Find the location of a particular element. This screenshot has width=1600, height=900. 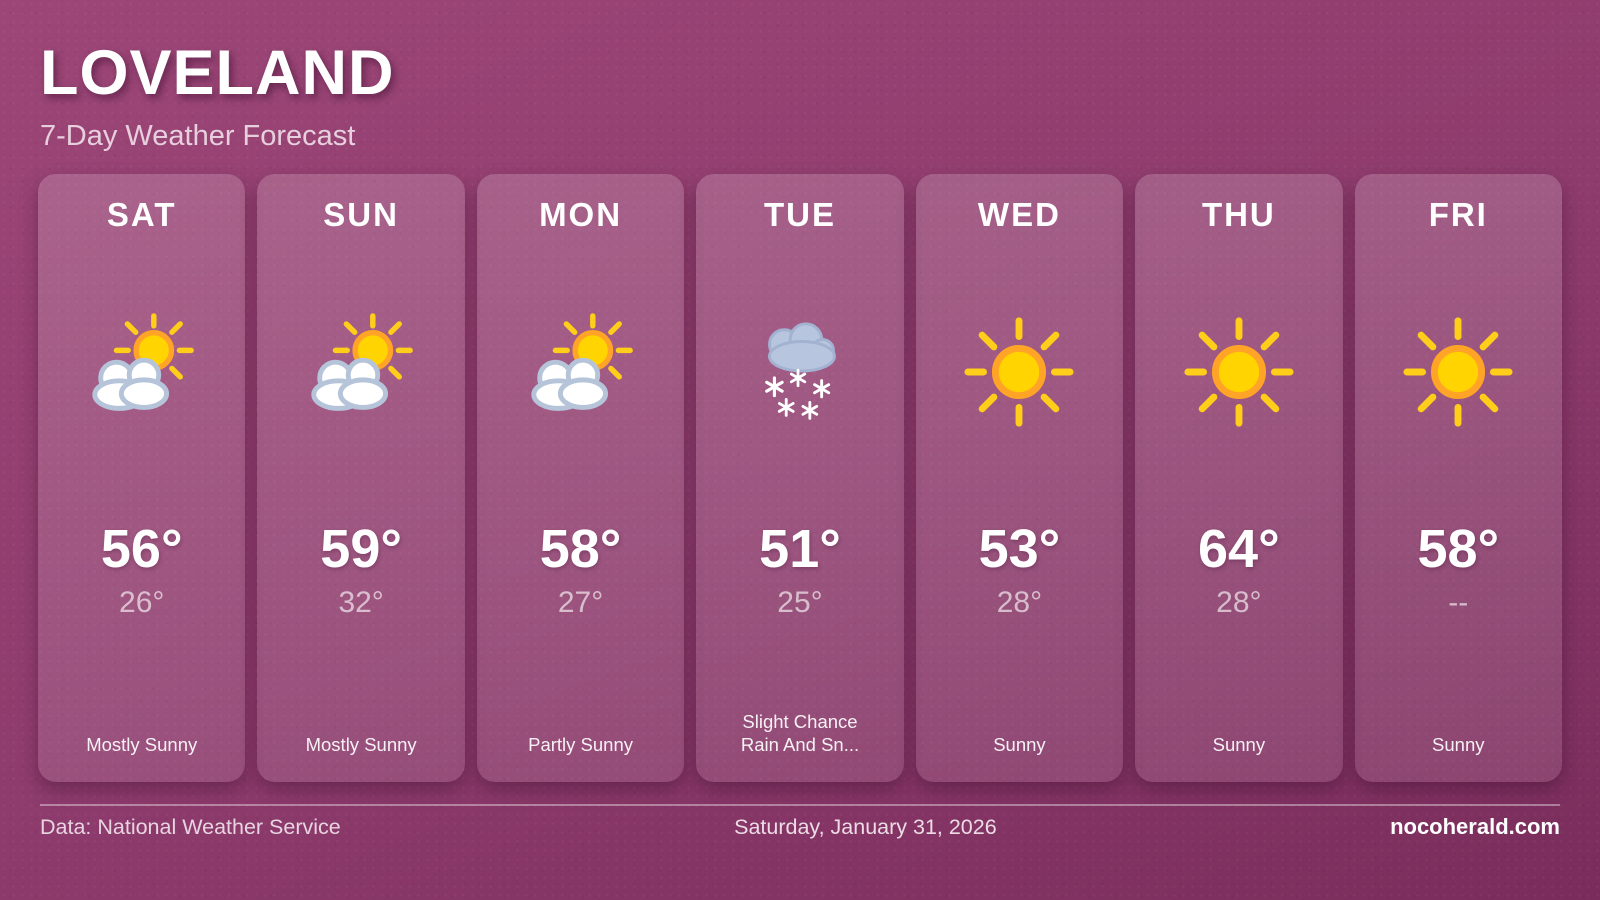

day-card-mon: MON 58° 27° Partly Sunny is located at coordinates (580, 478).